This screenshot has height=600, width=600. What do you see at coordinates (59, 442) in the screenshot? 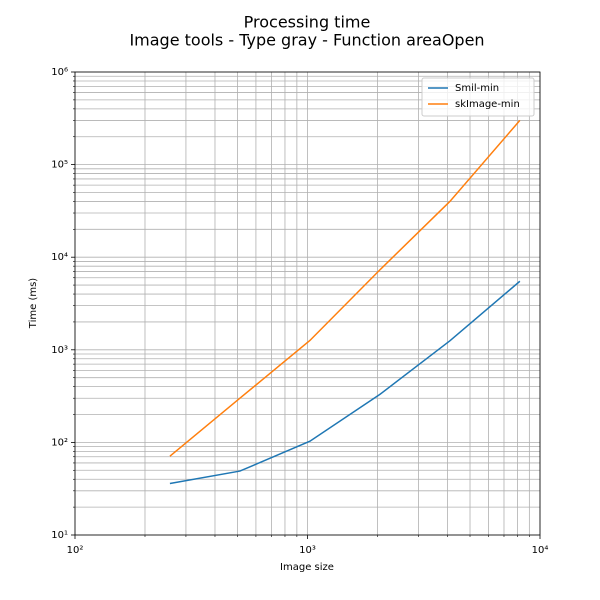
I see `y-tick-label: 10²` at bounding box center [59, 442].